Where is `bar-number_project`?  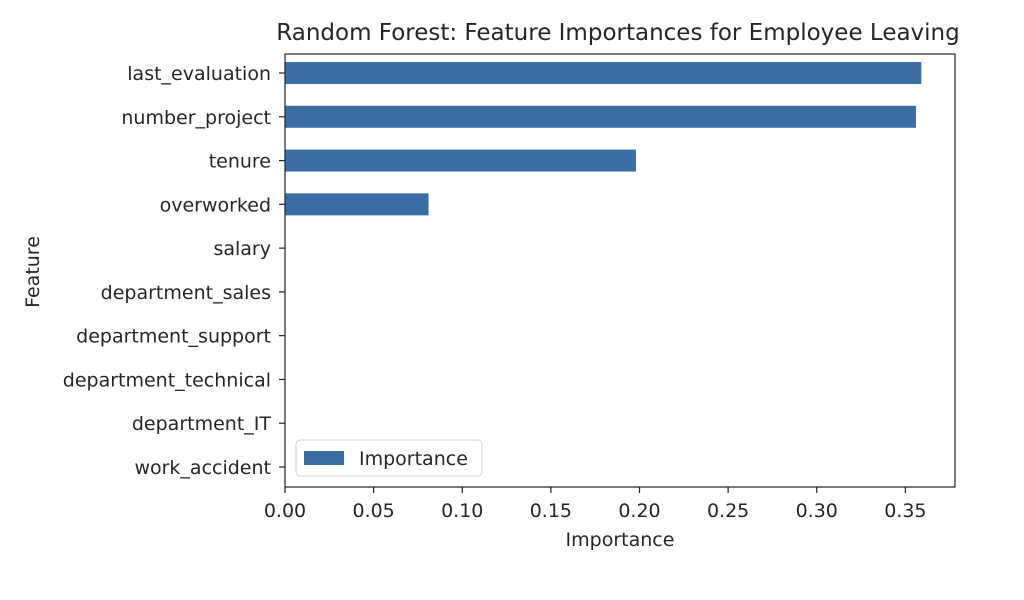
bar-number_project is located at coordinates (601, 116).